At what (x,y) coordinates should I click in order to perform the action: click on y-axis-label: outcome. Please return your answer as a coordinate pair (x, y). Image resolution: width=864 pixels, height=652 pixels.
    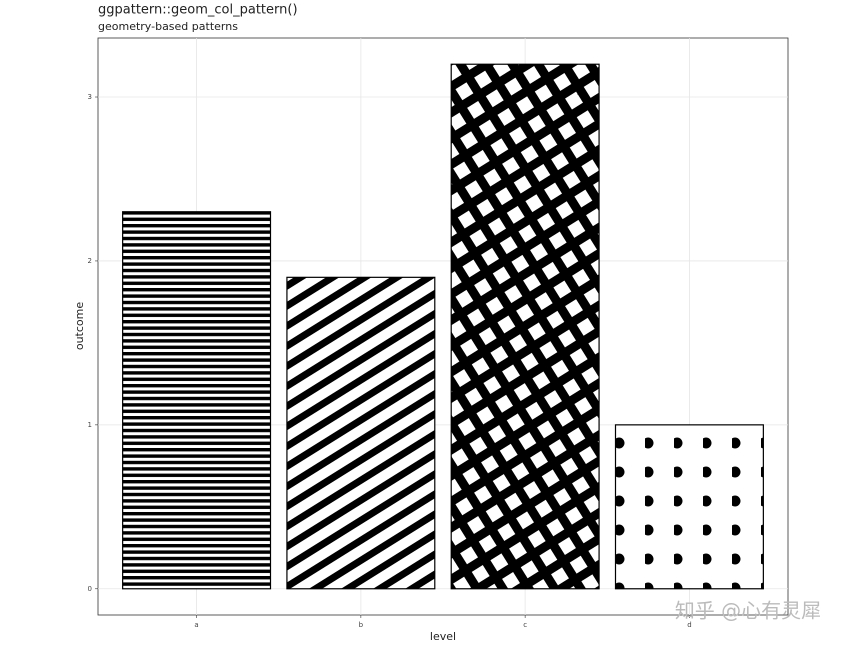
    Looking at the image, I should click on (79, 326).